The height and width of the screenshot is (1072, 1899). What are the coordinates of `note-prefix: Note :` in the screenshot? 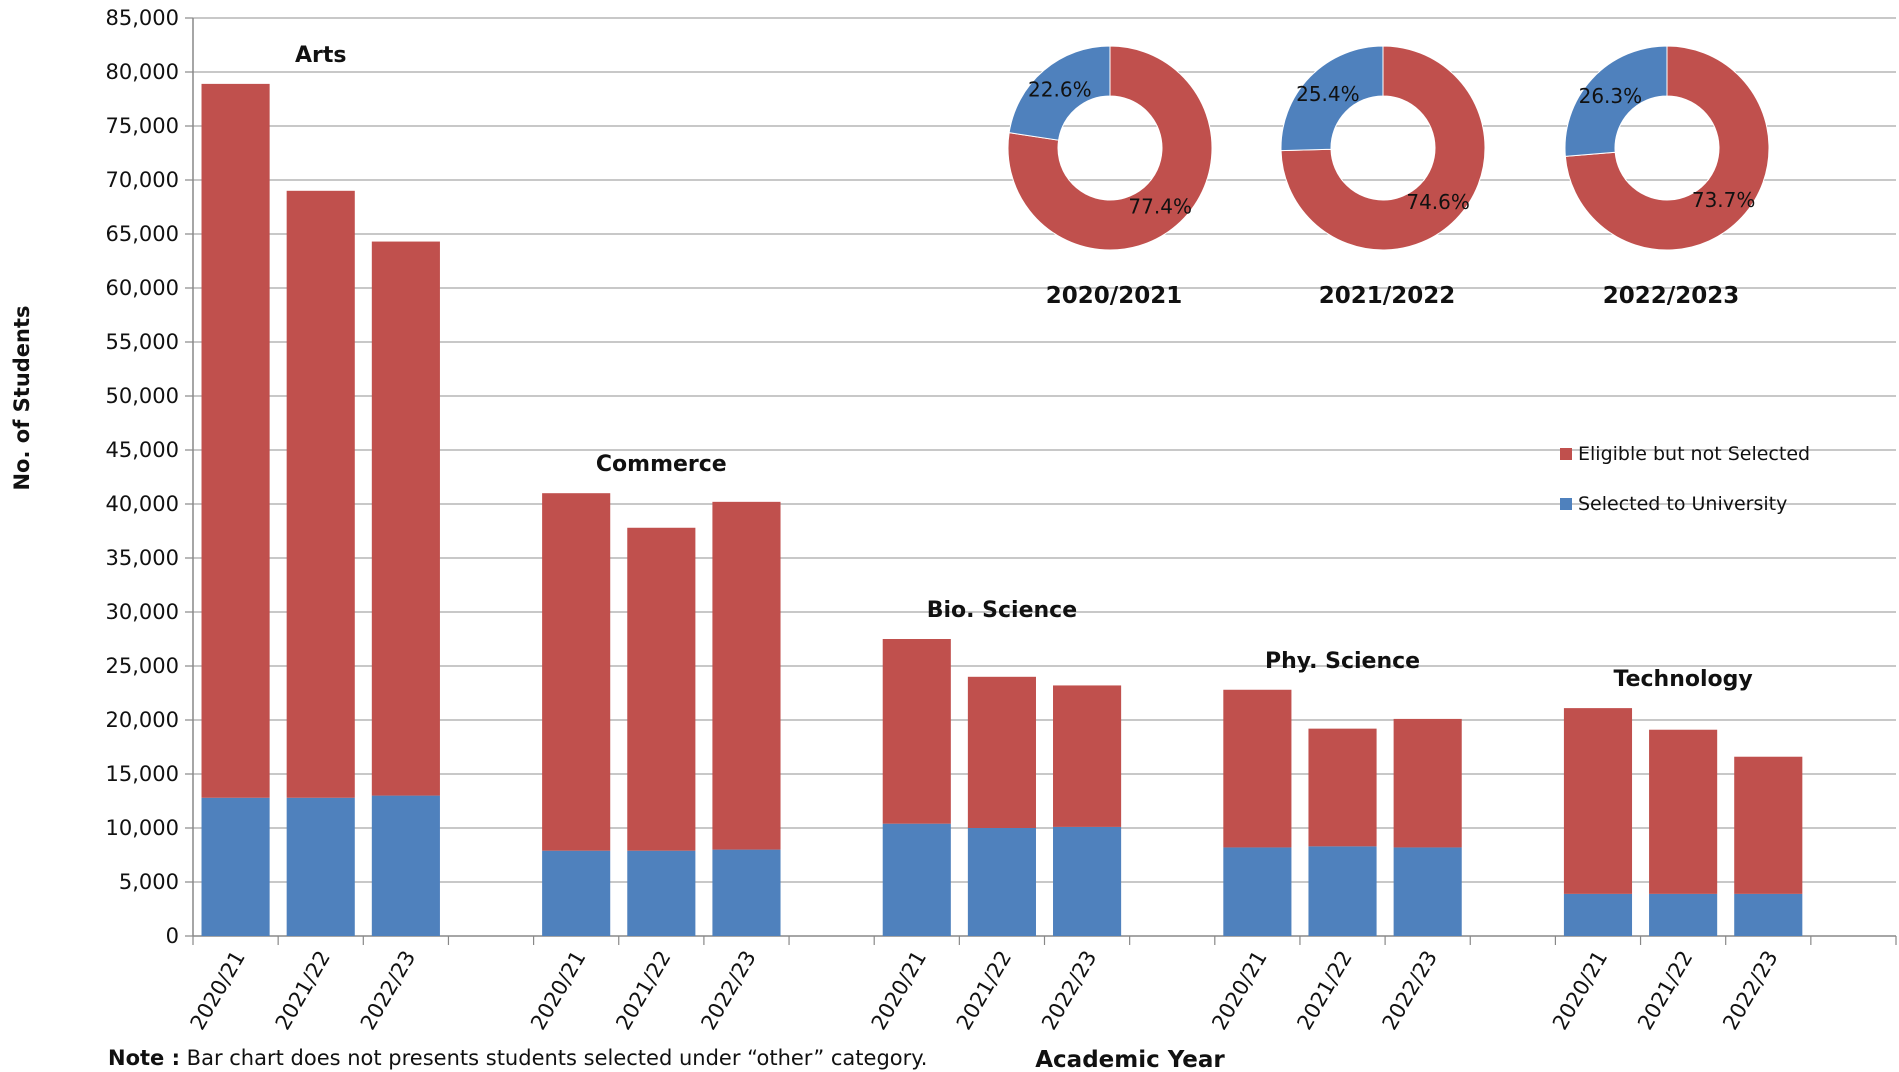 It's located at (144, 1058).